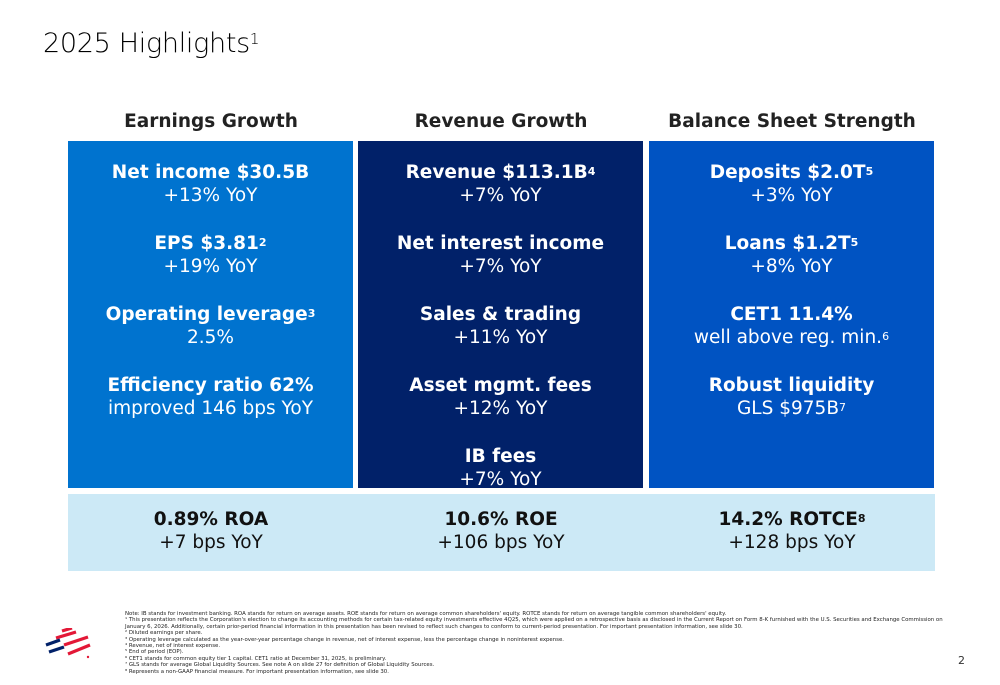  I want to click on return-label-text: 14.2% ROTCE, so click(788, 519).